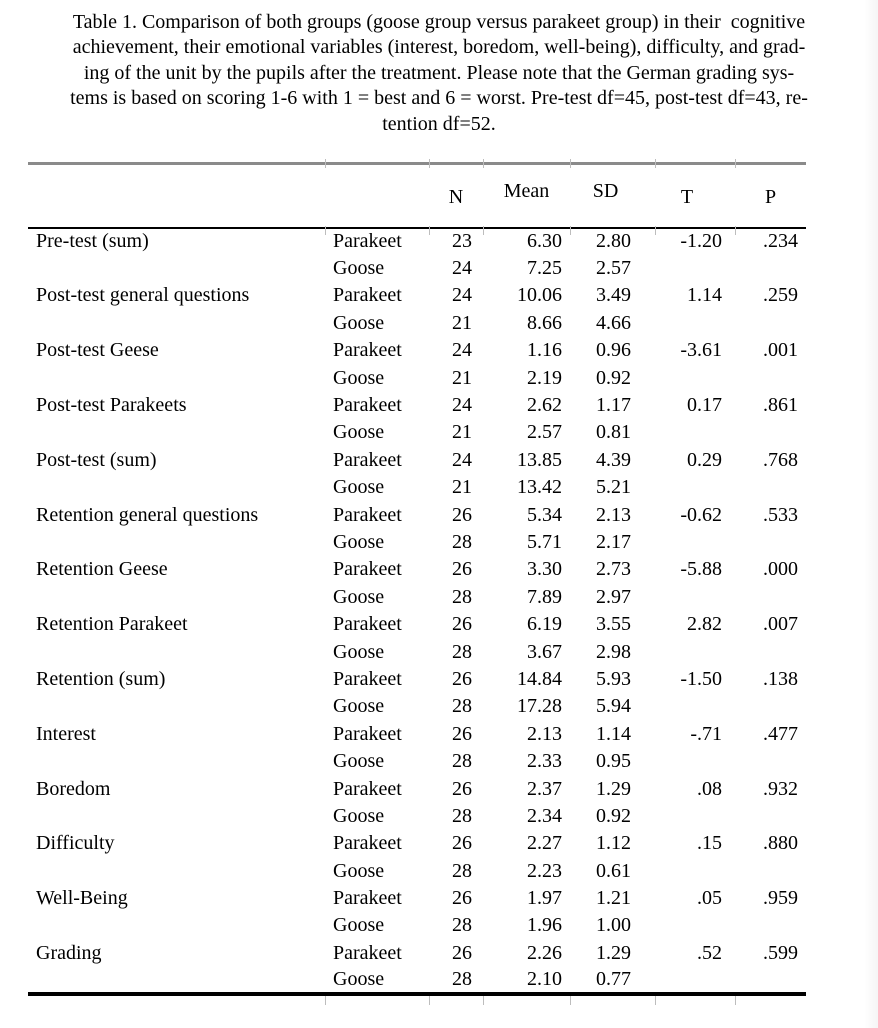 The height and width of the screenshot is (1028, 878). Describe the element at coordinates (417, 761) in the screenshot. I see `table-row: Goose 28 2.33 0.95` at that location.